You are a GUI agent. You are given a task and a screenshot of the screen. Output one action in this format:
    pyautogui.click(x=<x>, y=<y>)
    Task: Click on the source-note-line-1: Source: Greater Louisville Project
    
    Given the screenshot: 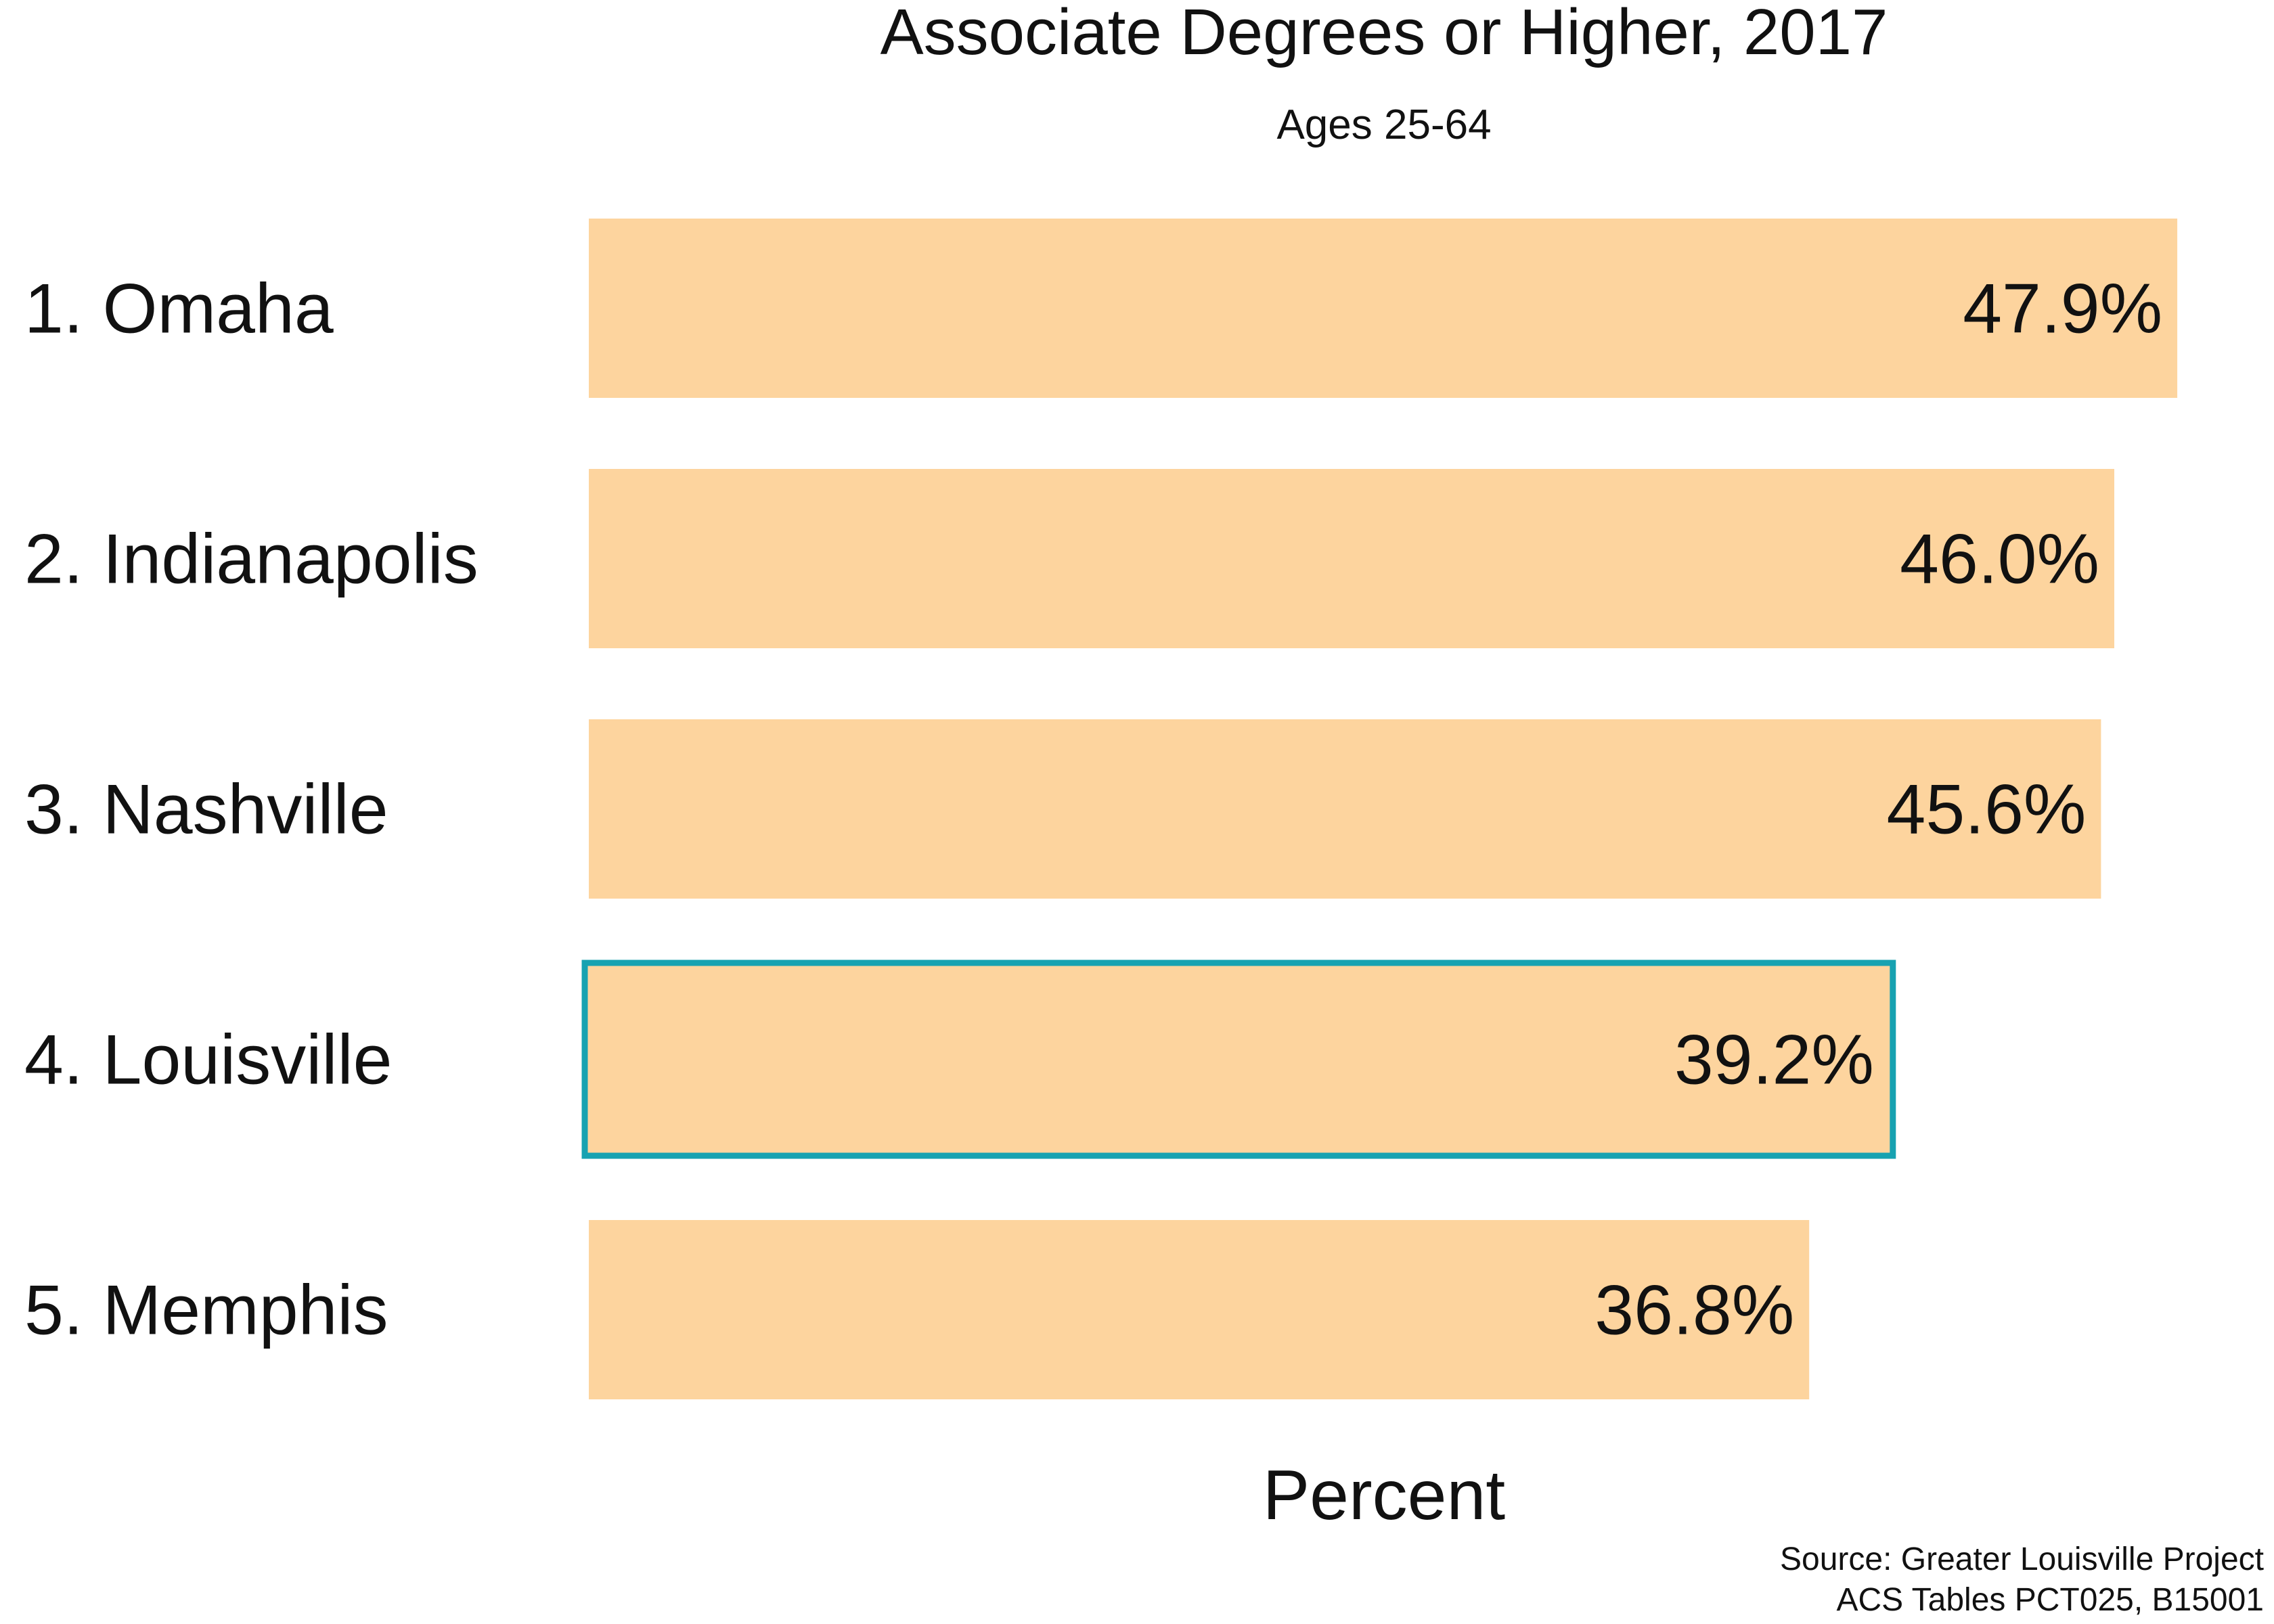 What is the action you would take?
    pyautogui.click(x=2022, y=1559)
    